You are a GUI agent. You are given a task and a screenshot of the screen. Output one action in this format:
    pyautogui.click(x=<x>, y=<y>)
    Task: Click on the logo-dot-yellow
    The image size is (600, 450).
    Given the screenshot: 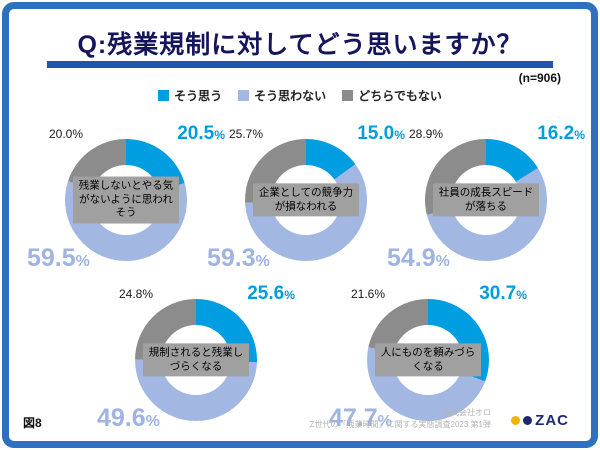 What is the action you would take?
    pyautogui.click(x=516, y=420)
    